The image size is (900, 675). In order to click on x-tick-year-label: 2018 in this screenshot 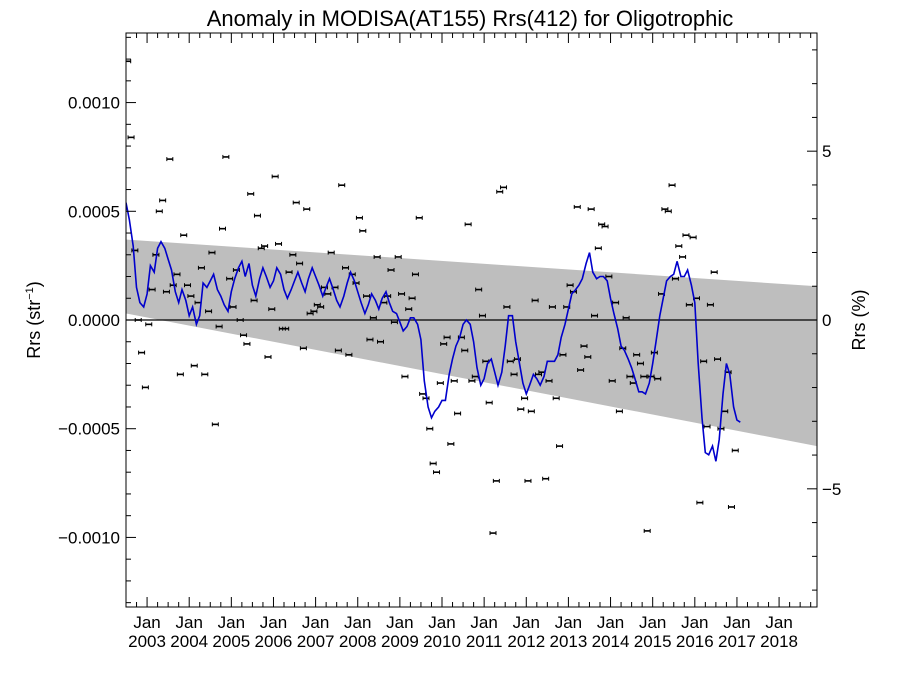, I will do `click(779, 641)`.